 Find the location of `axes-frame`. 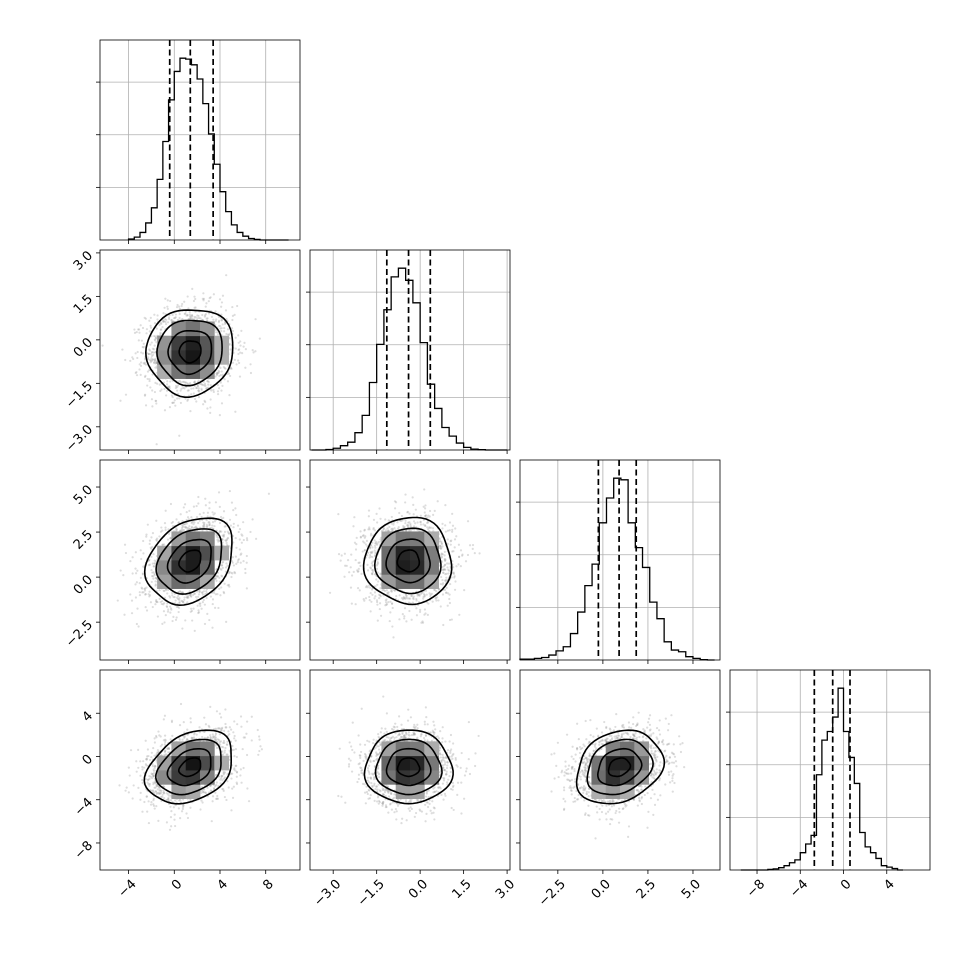

axes-frame is located at coordinates (410, 770).